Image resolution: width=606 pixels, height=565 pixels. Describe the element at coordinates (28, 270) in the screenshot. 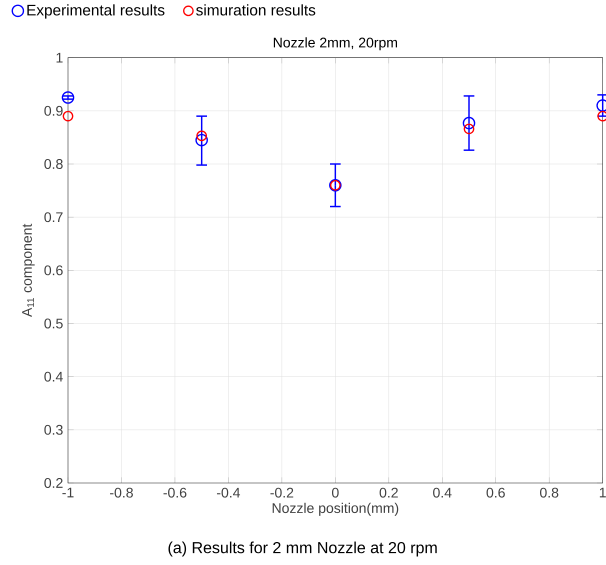

I see `y-axis-title: A$_{11}$ component` at that location.